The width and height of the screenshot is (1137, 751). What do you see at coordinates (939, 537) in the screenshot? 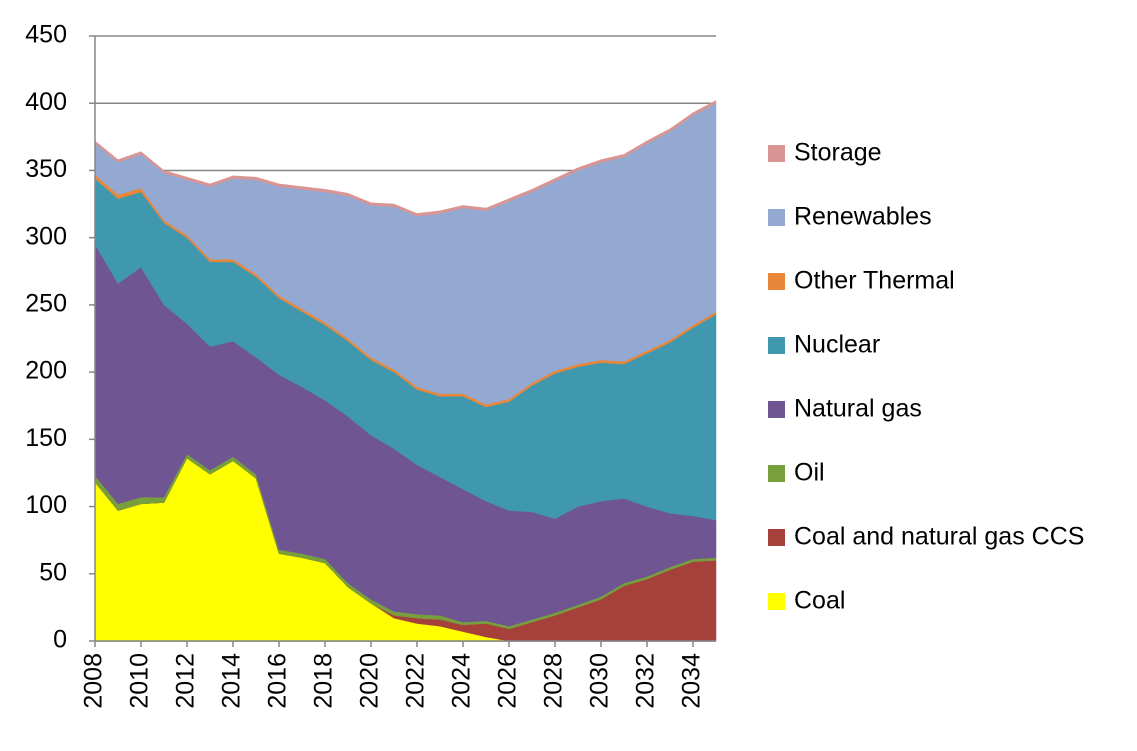
I see `legend-label: Coal and natural gas CCS` at bounding box center [939, 537].